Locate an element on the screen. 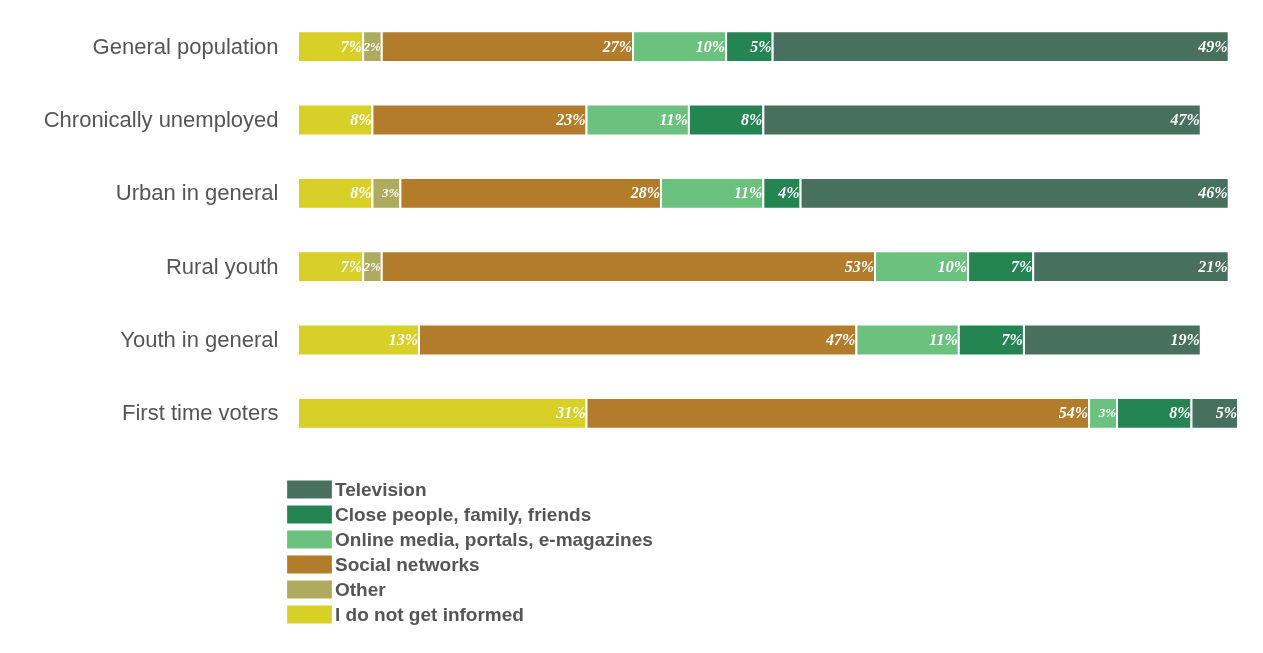 The height and width of the screenshot is (653, 1263). data-label: 31% is located at coordinates (570, 413).